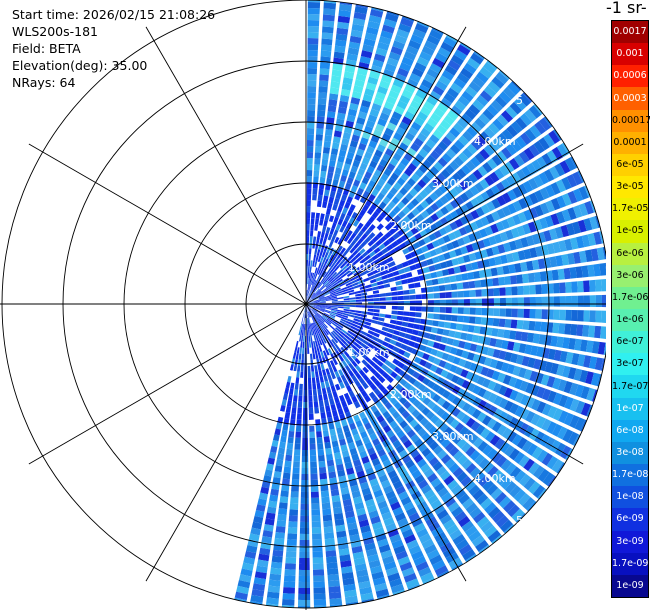  What do you see at coordinates (630, 32) in the screenshot?
I see `colorbar-tick-label: 0.0017` at bounding box center [630, 32].